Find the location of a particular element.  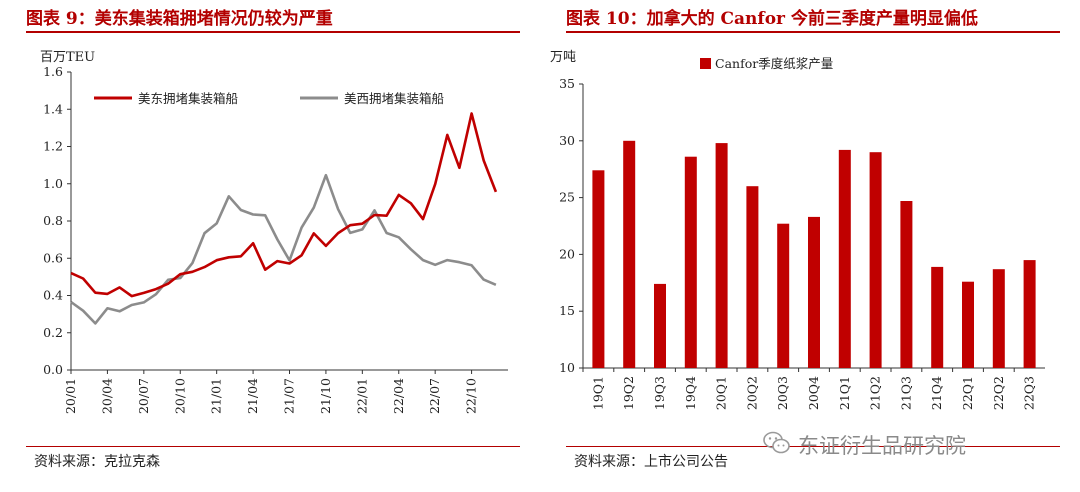

y-axis-unit: 万吨 is located at coordinates (563, 57).